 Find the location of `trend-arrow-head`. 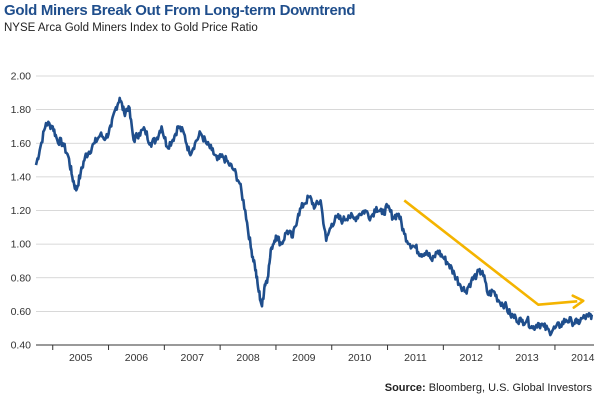

trend-arrow-head is located at coordinates (578, 301).